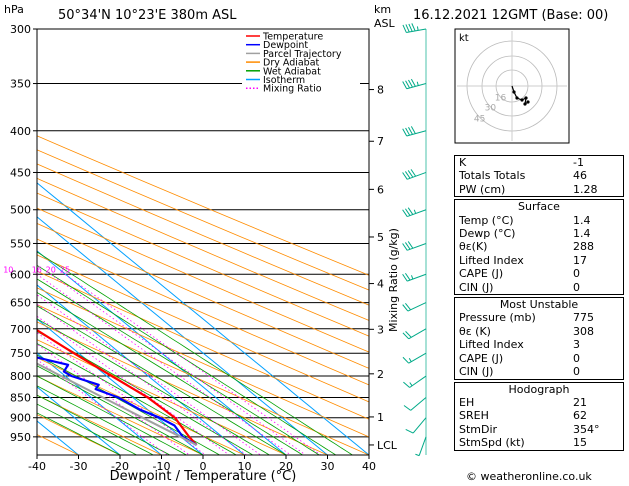 Image resolution: width=629 pixels, height=486 pixels. Describe the element at coordinates (380, 189) in the screenshot. I see `height-tick-label: 6` at that location.